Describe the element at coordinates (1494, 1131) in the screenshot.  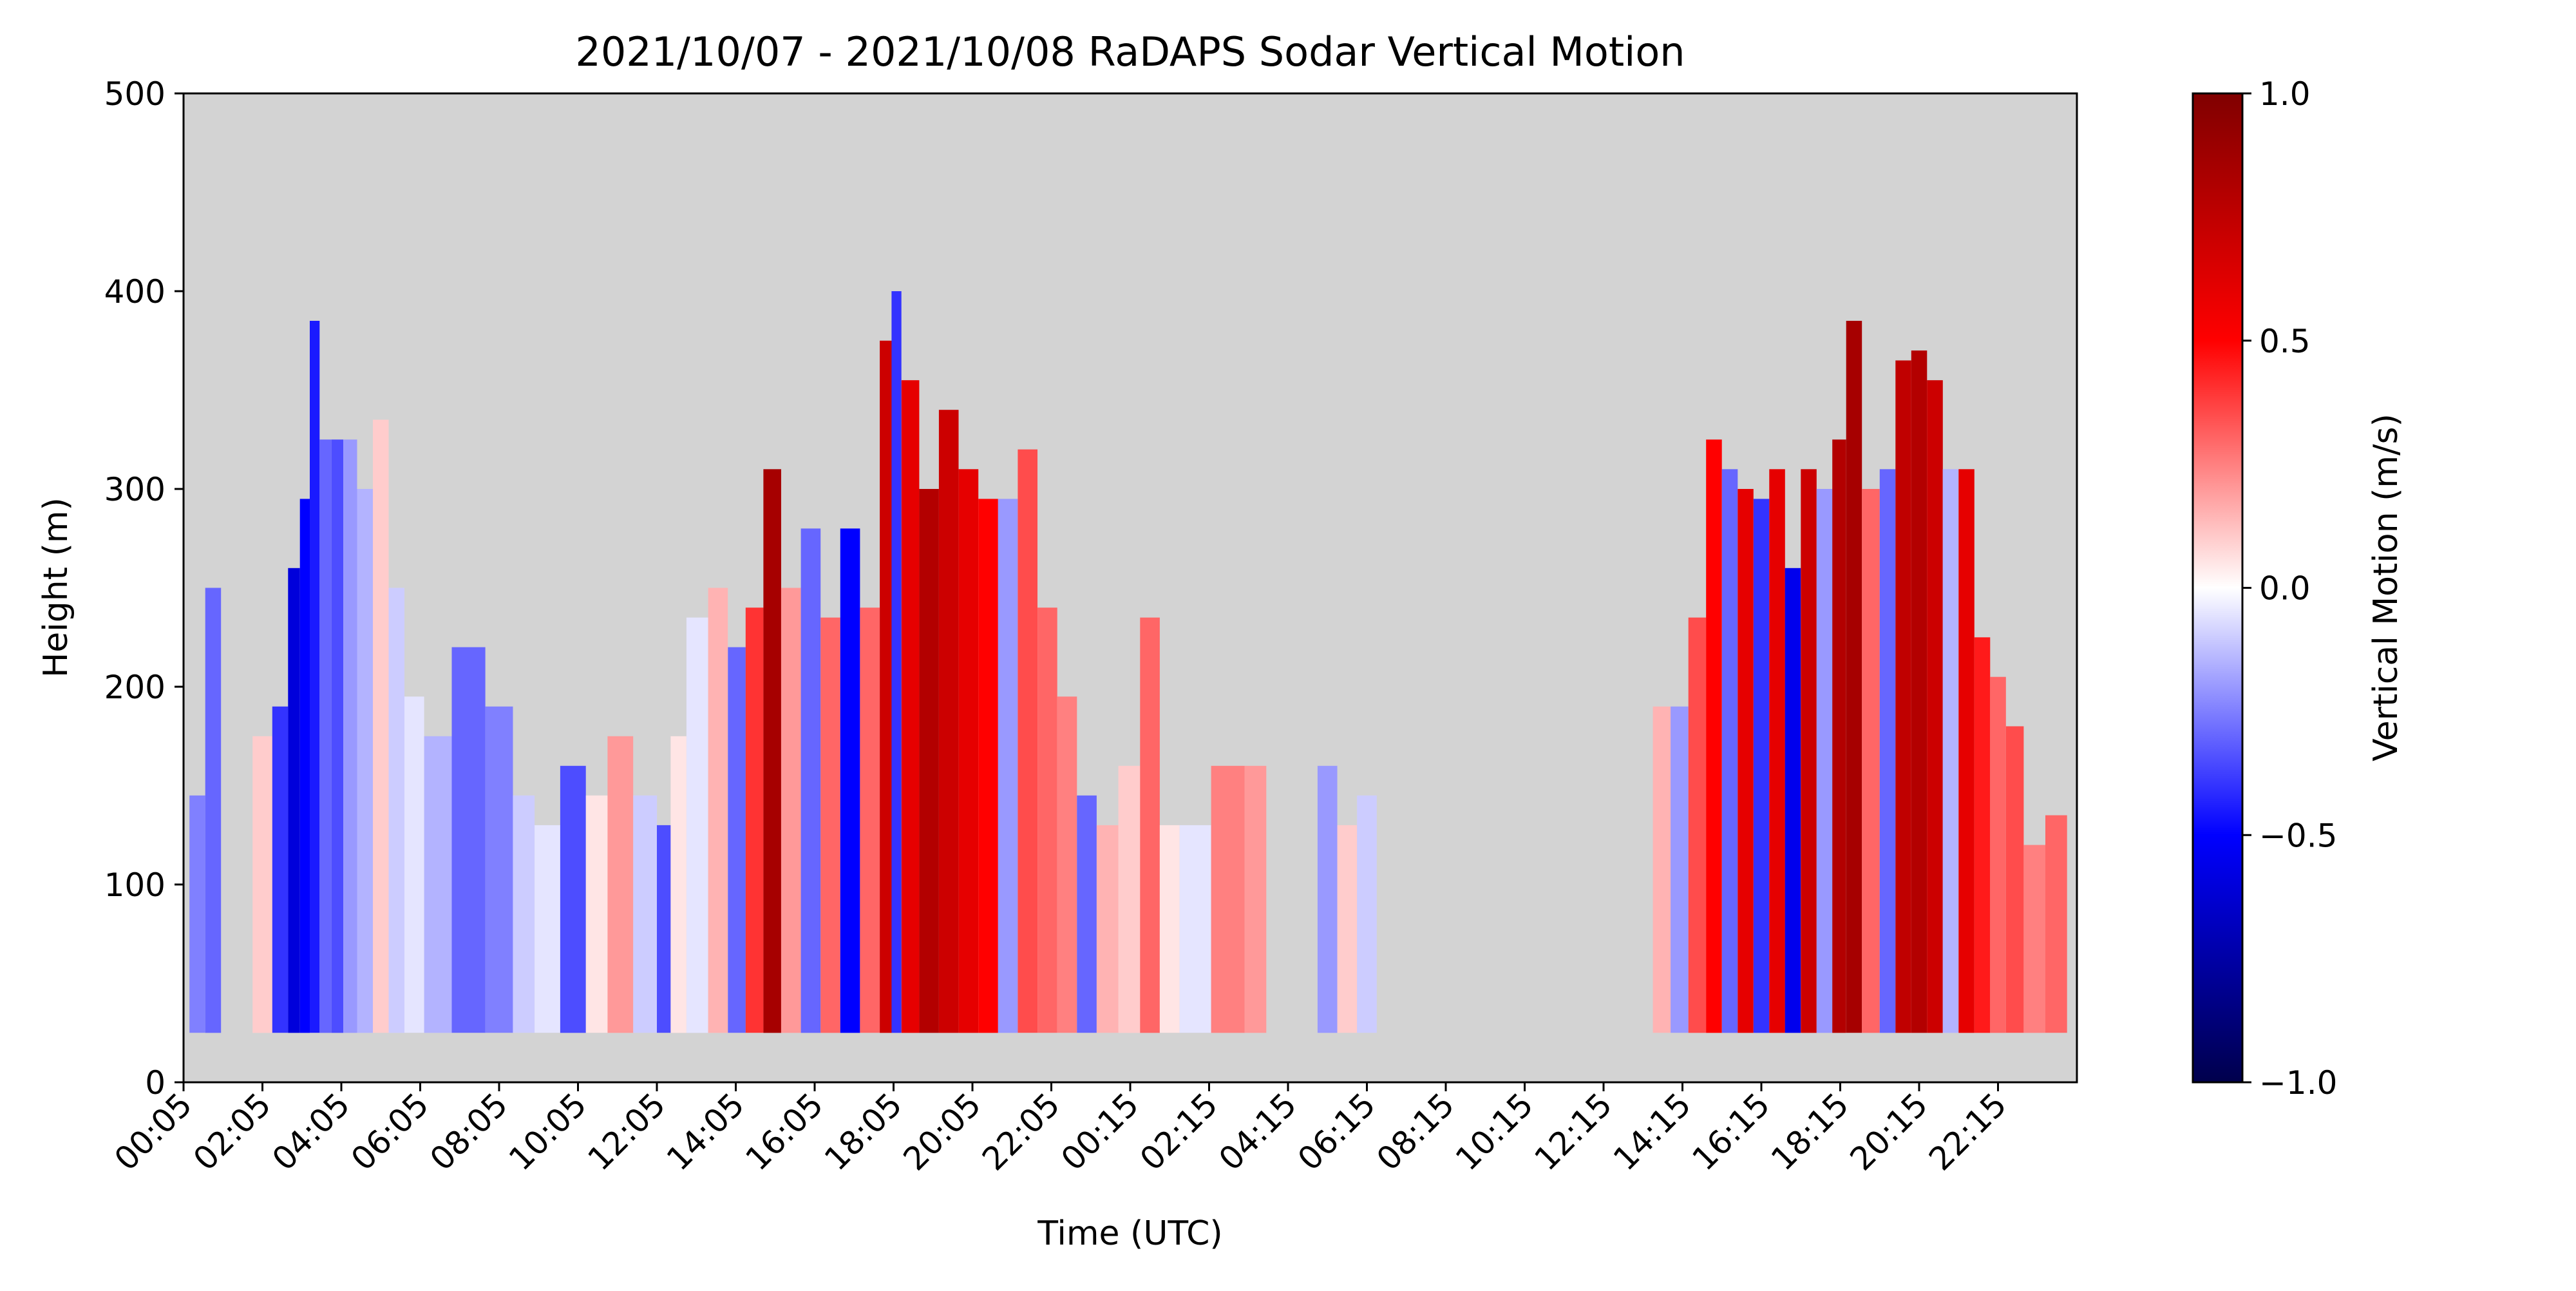
I see `x-tick-label: 10:15` at that location.